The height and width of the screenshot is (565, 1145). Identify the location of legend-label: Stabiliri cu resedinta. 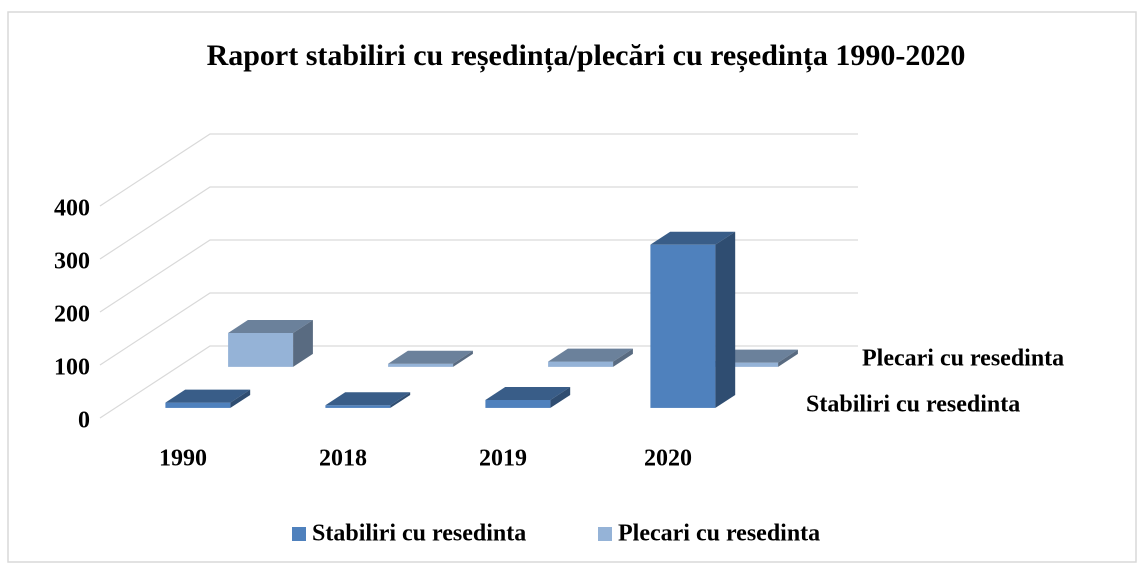
(419, 534).